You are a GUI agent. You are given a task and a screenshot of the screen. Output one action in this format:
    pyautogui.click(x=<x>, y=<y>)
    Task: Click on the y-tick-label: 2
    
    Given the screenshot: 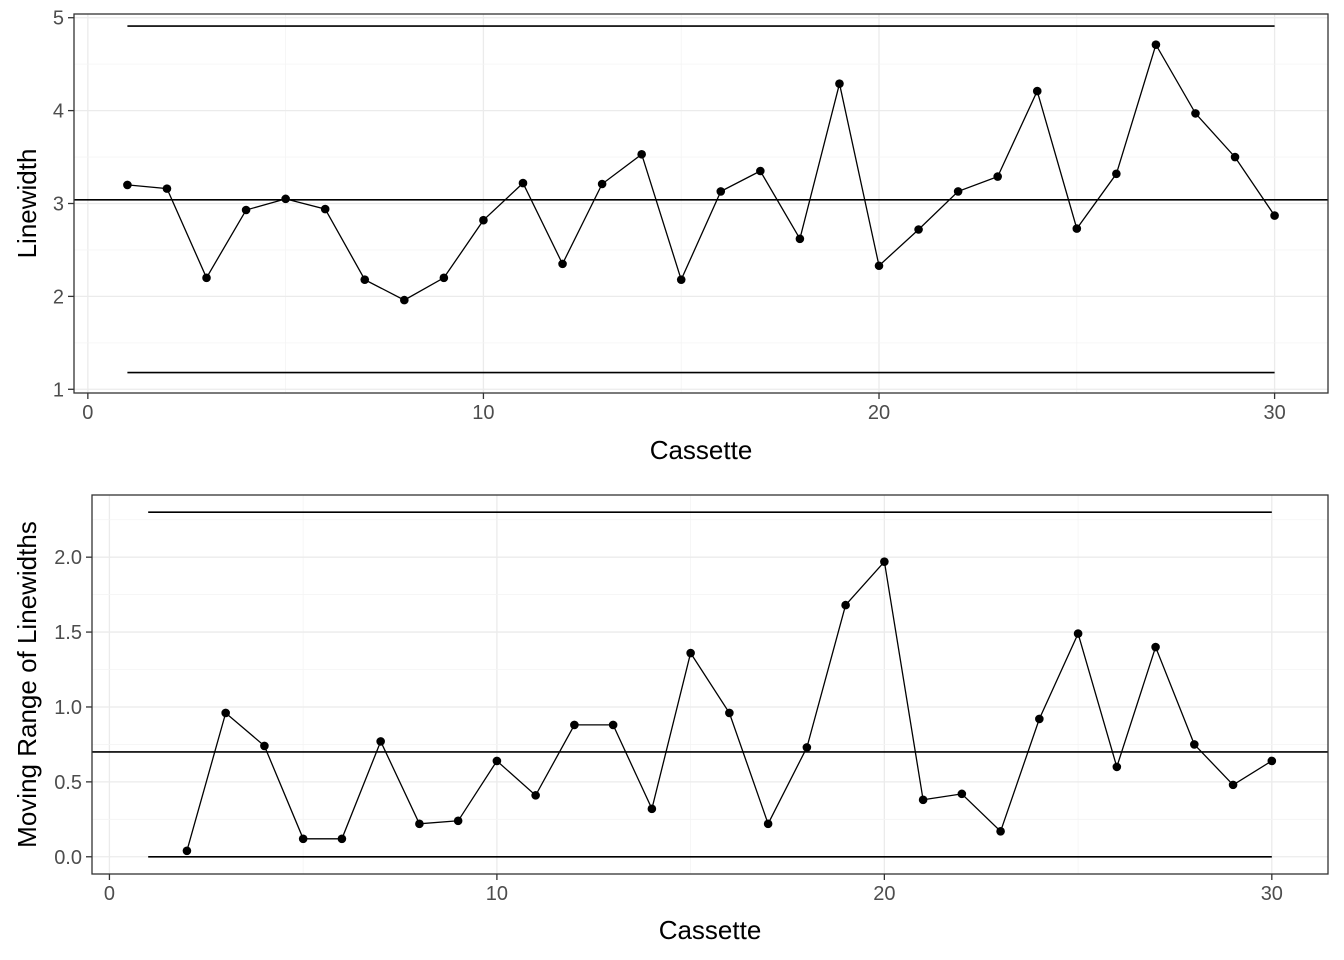 What is the action you would take?
    pyautogui.click(x=58, y=297)
    